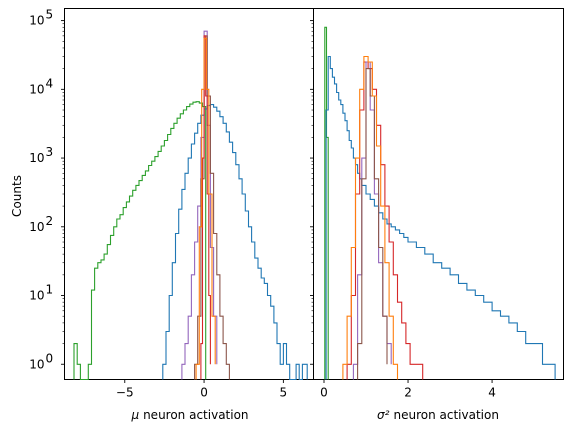 Image resolution: width=570 pixels, height=437 pixels. I want to click on right-x-axis-math: σ², so click(383, 415).